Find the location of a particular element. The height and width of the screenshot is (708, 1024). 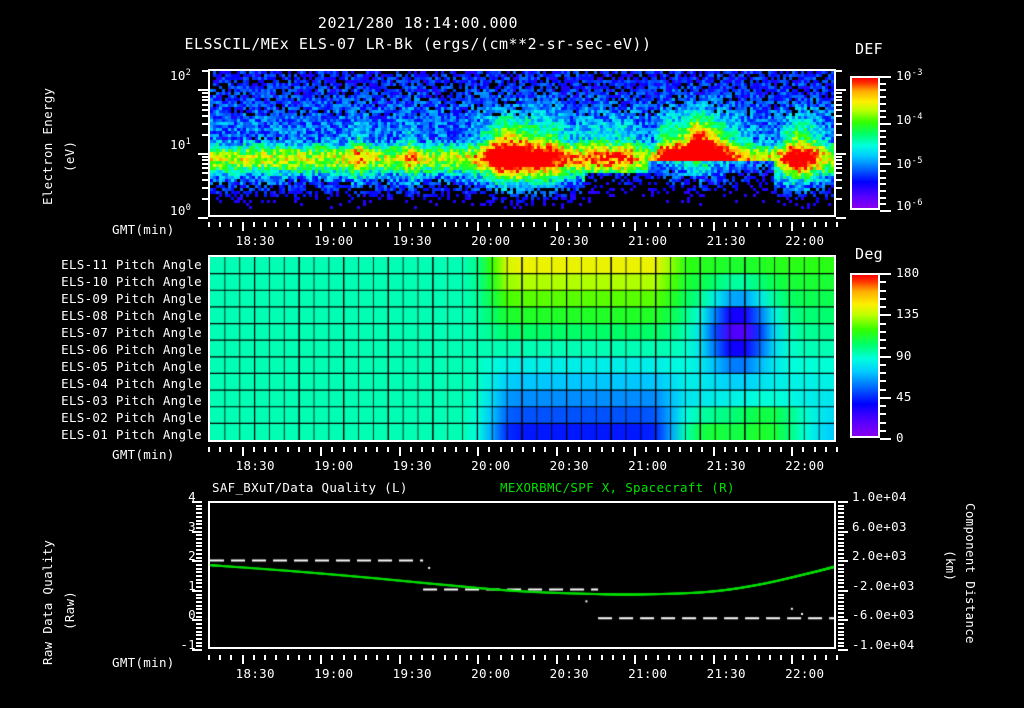

def-tick-3: 10-3 is located at coordinates (909, 75).